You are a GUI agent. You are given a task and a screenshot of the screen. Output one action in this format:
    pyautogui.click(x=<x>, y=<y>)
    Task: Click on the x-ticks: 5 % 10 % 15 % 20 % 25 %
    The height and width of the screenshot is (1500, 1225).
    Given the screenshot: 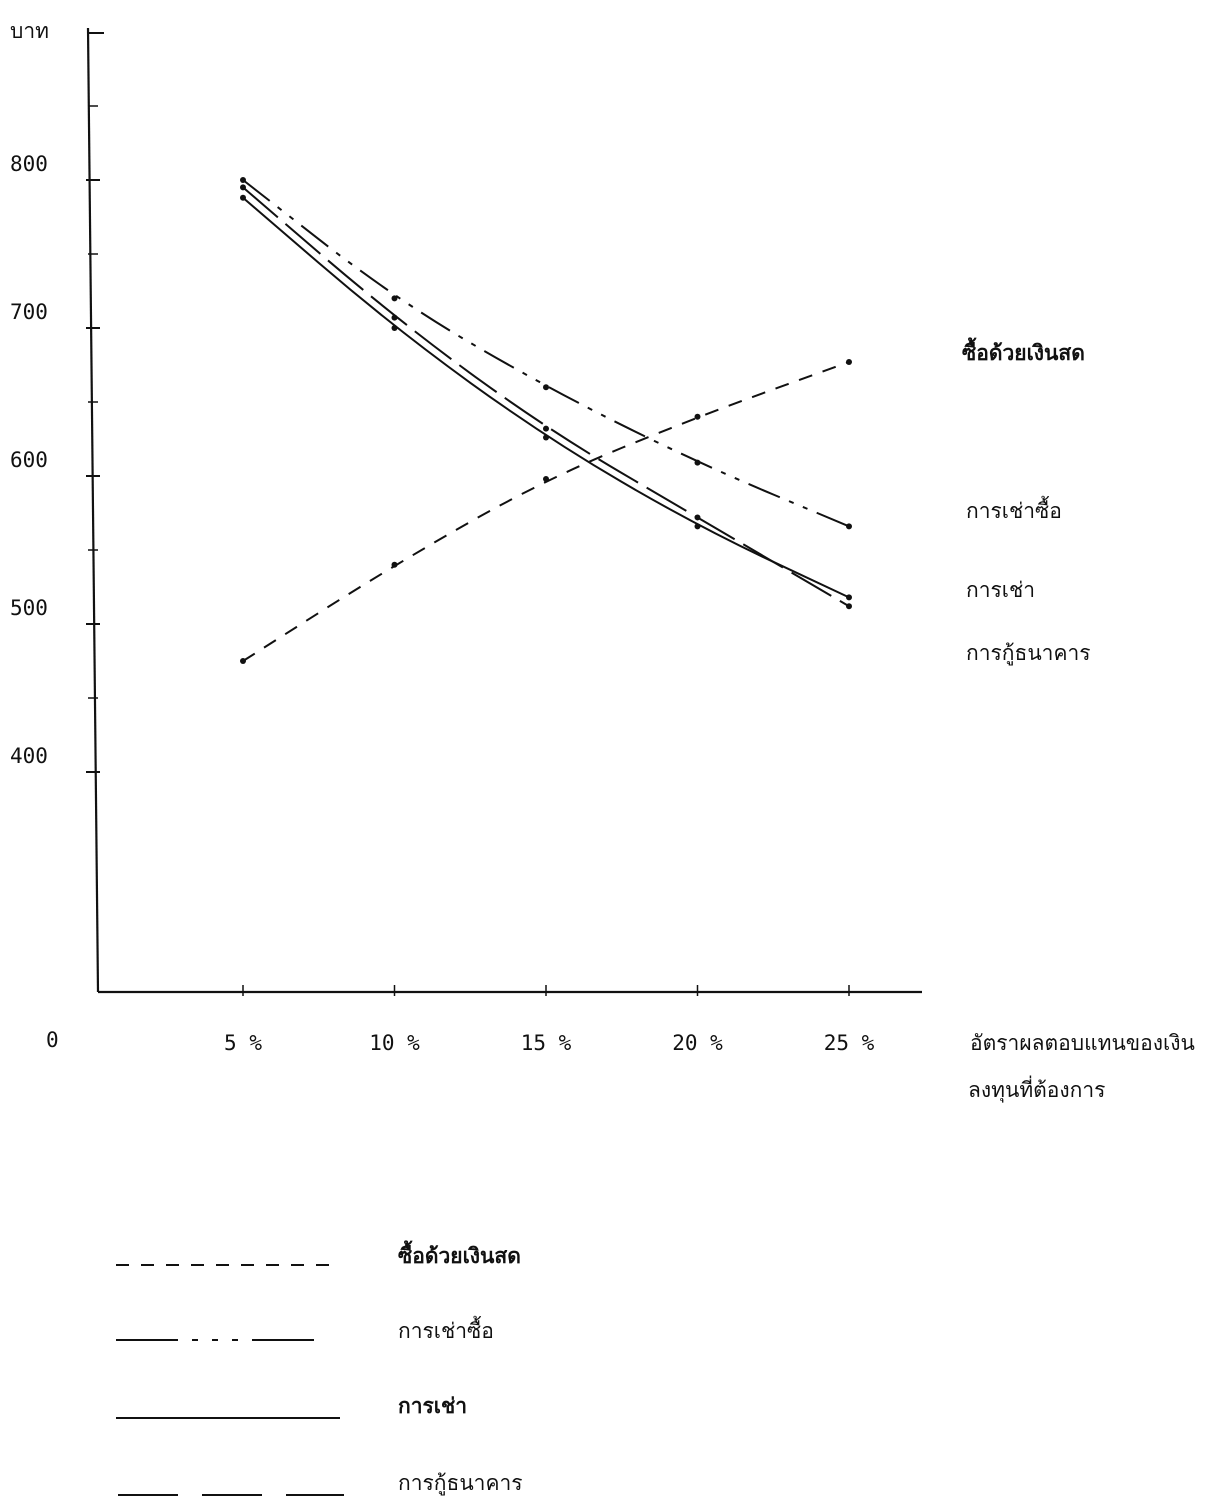 What is the action you would take?
    pyautogui.click(x=549, y=1020)
    